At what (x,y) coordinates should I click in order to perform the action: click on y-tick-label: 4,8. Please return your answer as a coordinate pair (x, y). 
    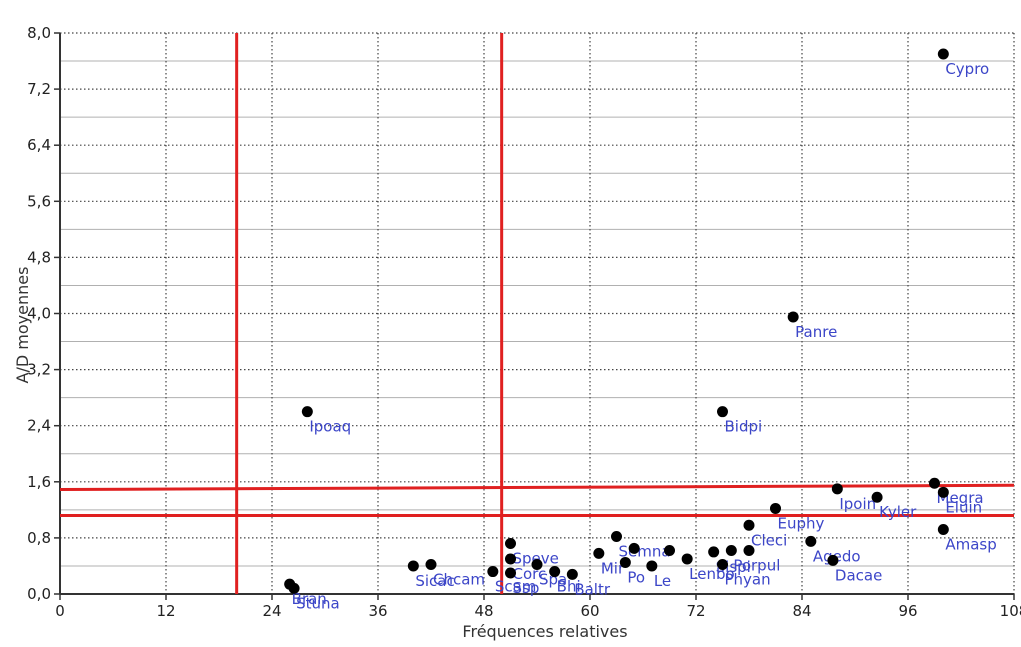
    Looking at the image, I should click on (39, 257).